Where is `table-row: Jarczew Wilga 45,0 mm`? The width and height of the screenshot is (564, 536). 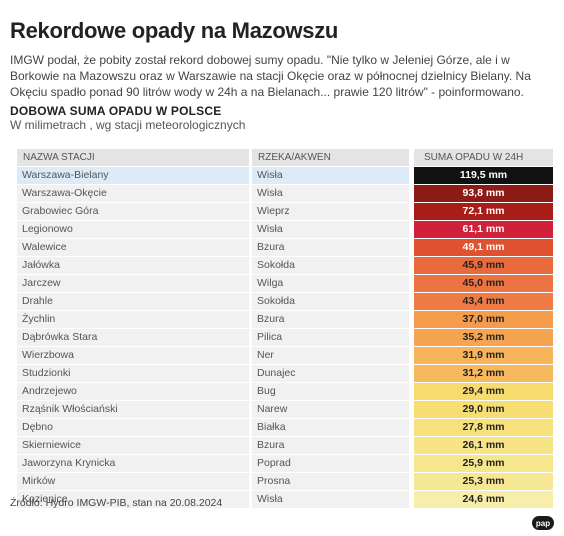 table-row: Jarczew Wilga 45,0 mm is located at coordinates (285, 283).